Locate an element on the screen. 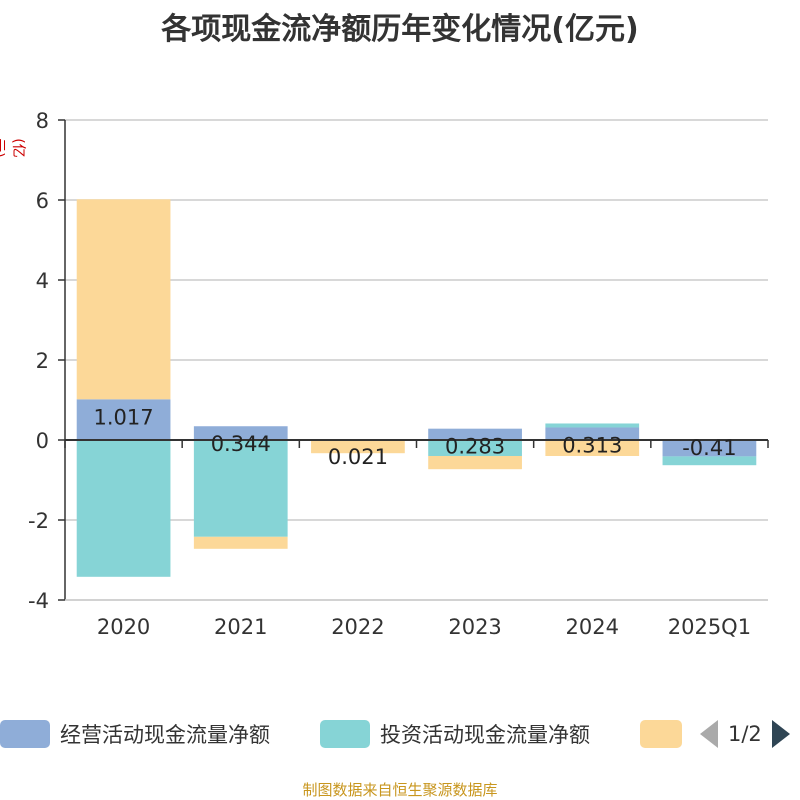 This screenshot has width=800, height=800. bar-financing-2024 is located at coordinates (592, 448).